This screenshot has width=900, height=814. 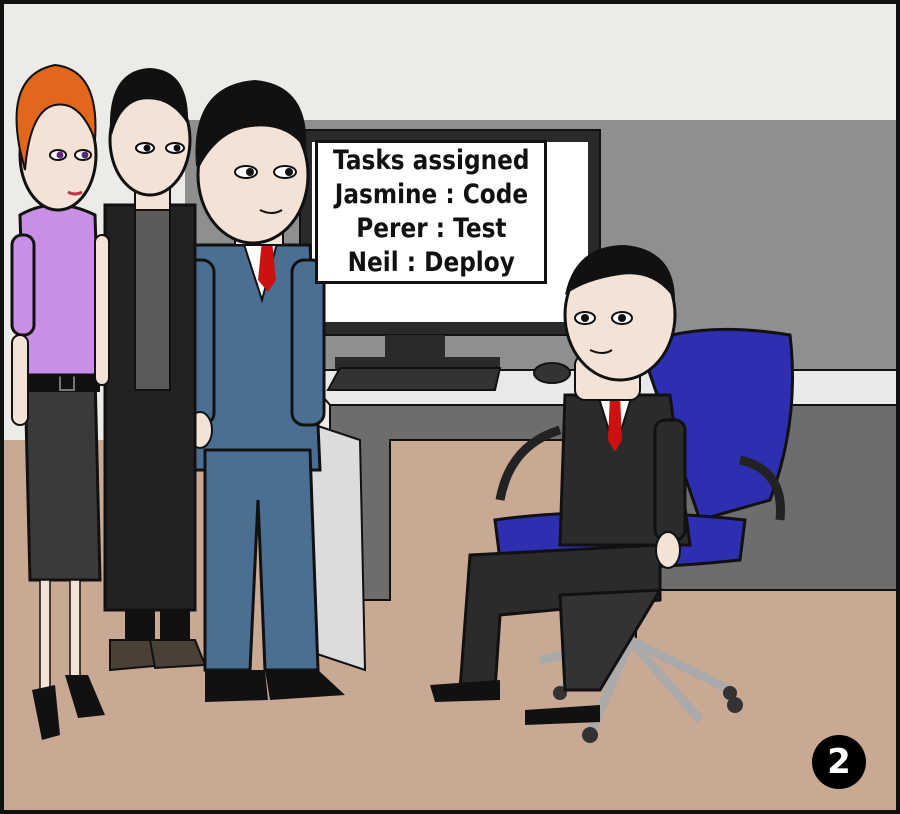 What do you see at coordinates (60, 401) in the screenshot?
I see `woman-character` at bounding box center [60, 401].